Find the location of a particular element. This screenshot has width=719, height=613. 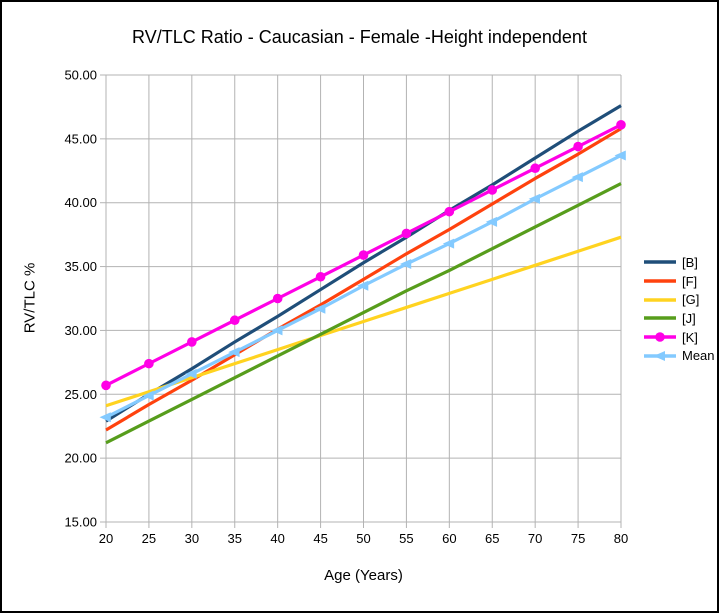

x-tick-label: 60 is located at coordinates (449, 538).